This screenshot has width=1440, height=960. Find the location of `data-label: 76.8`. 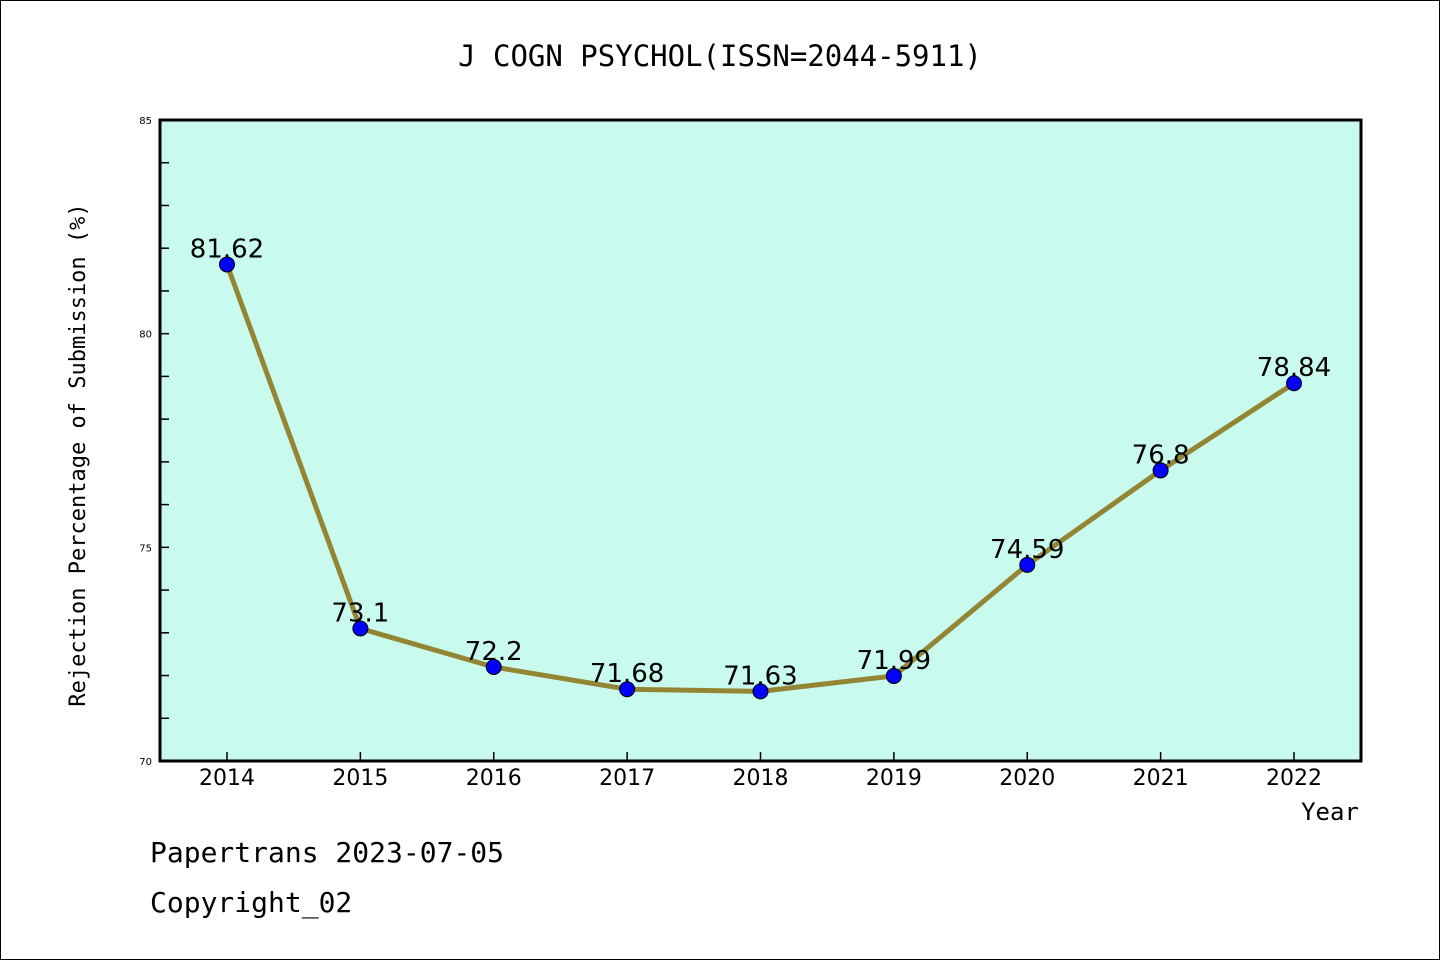

data-label: 76.8 is located at coordinates (1161, 455).